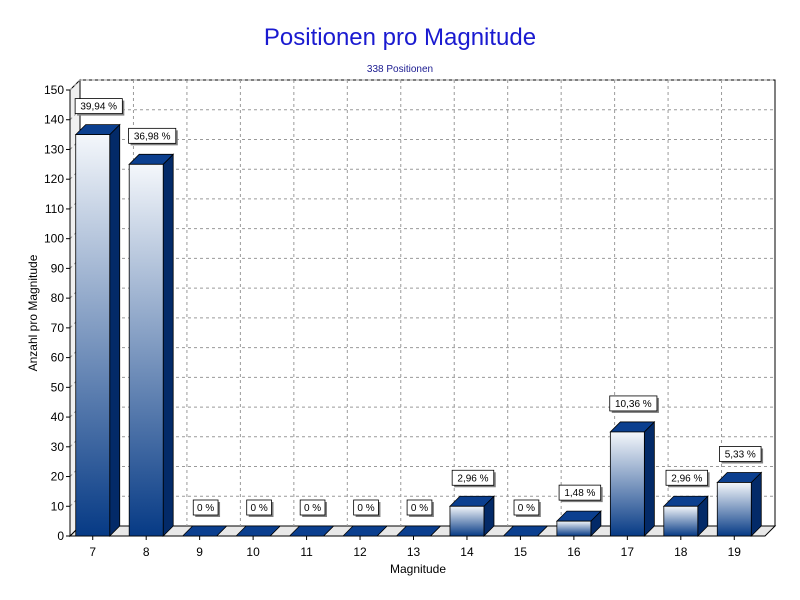 This screenshot has width=800, height=600. Describe the element at coordinates (400, 69) in the screenshot. I see `chart-subtitle: 338 Positionen` at that location.